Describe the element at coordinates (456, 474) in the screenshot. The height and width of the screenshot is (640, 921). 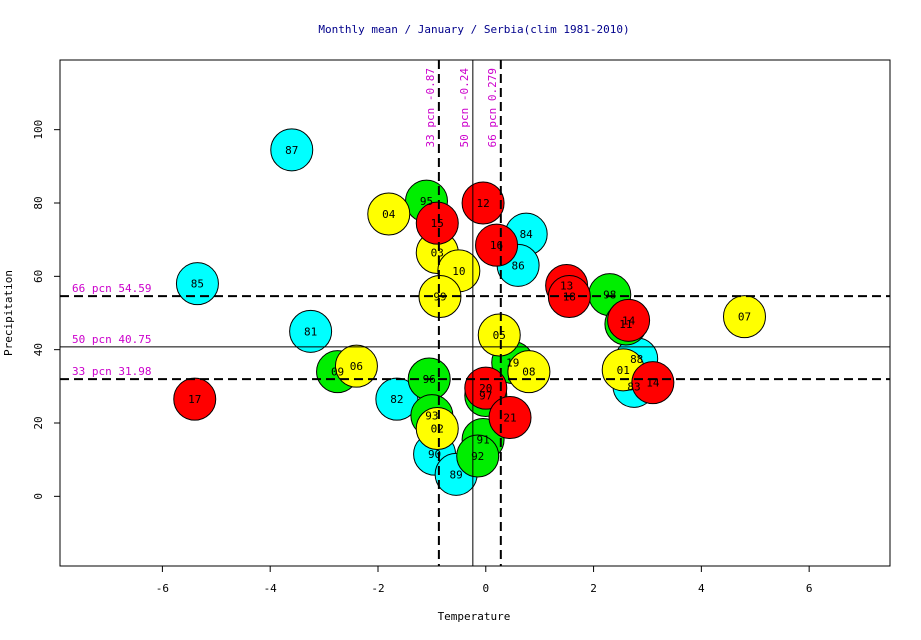
I see `data-point-label: 89` at that location.